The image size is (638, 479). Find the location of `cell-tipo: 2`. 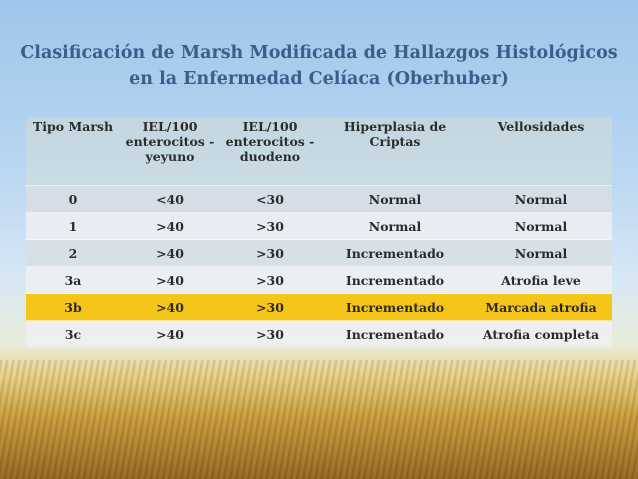

cell-tipo: 2 is located at coordinates (73, 253).